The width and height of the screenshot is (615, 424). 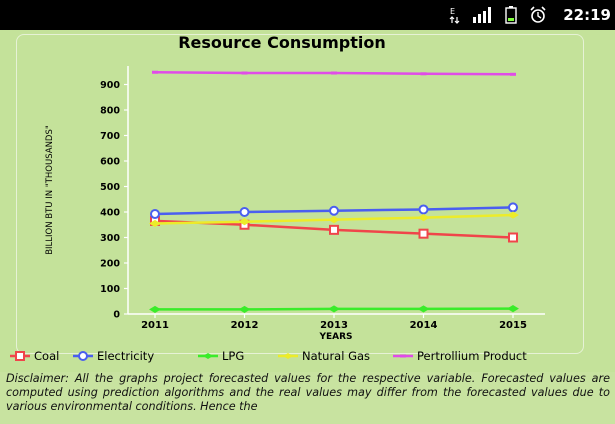 I want to click on legend-label: LPG, so click(x=233, y=356).